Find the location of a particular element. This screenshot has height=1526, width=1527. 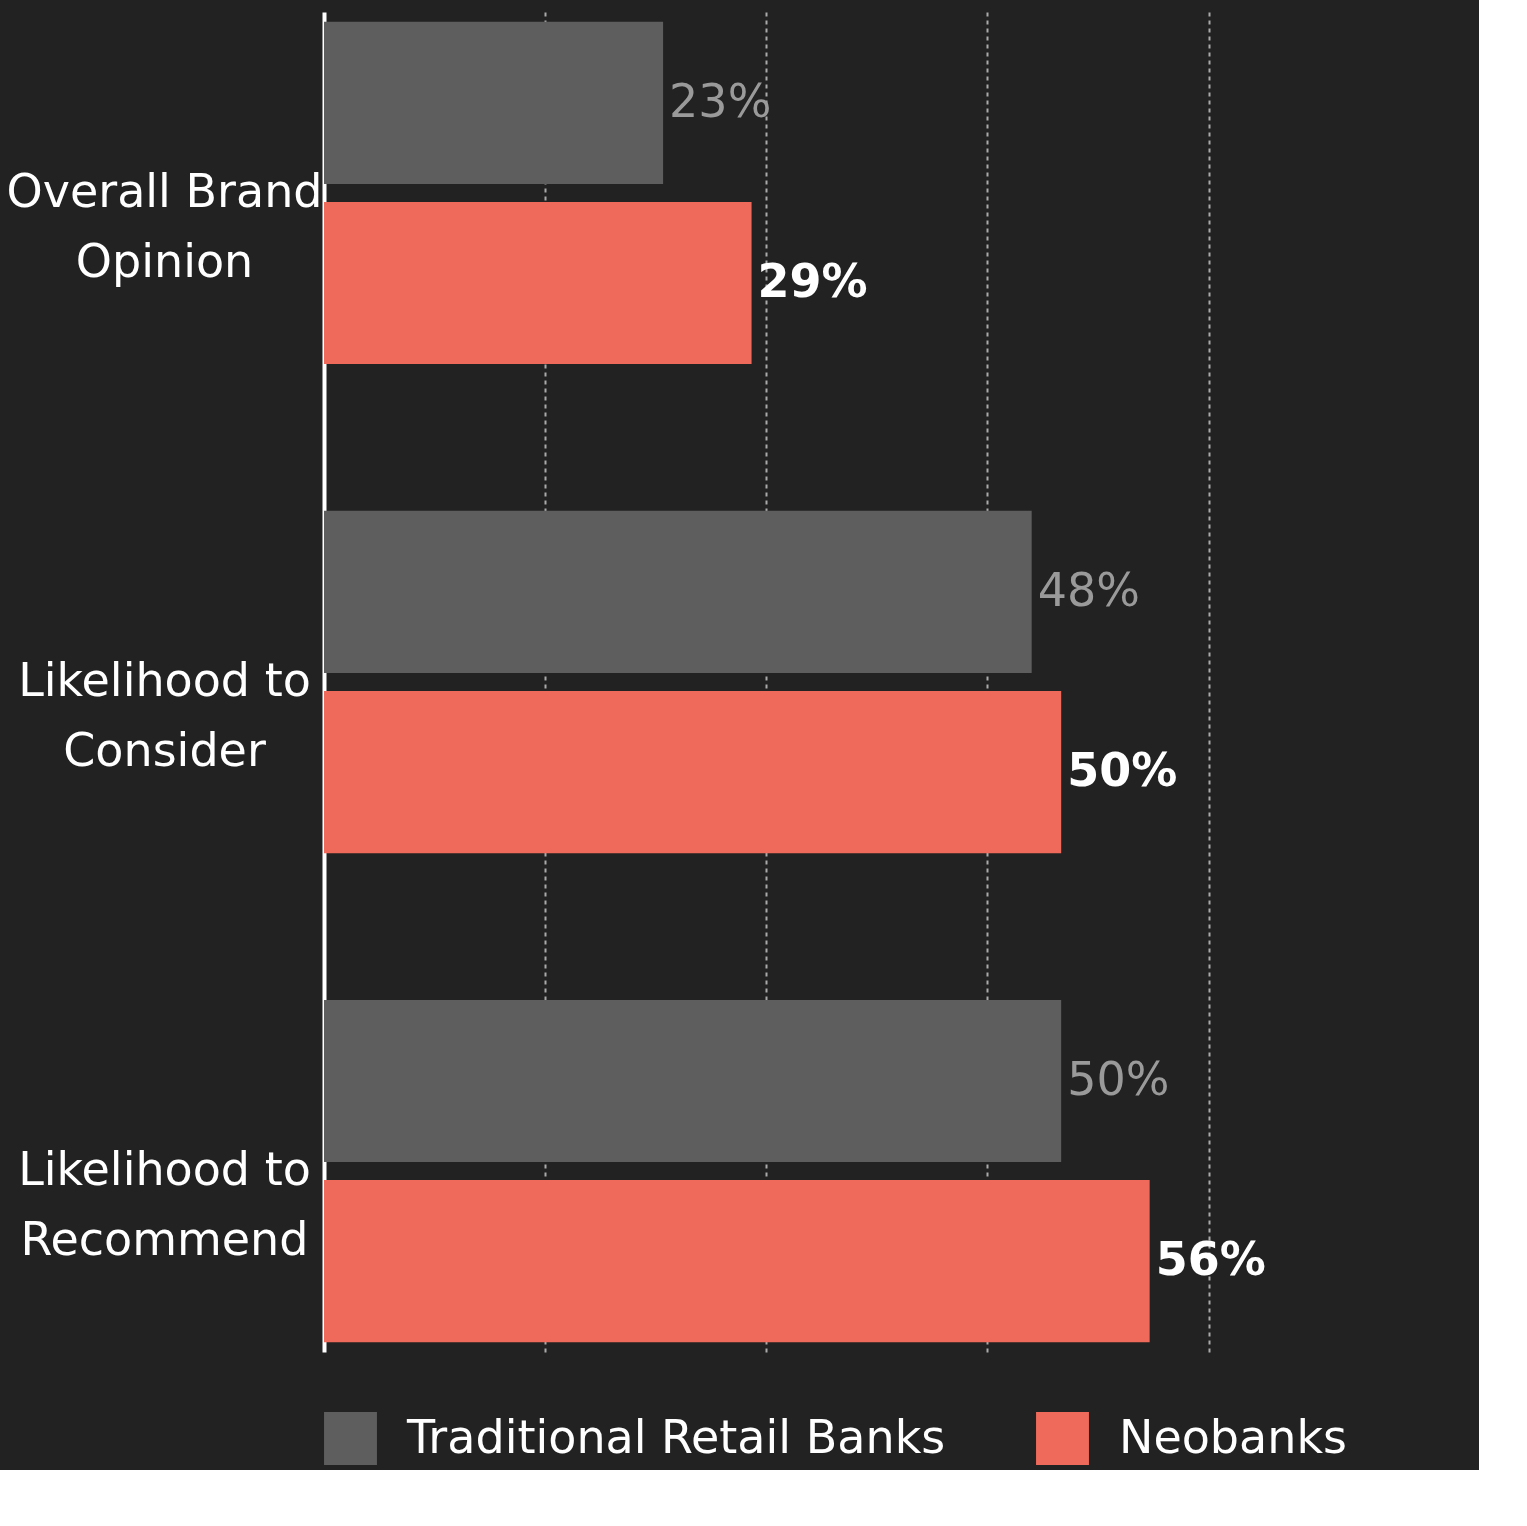

data-label: 23% is located at coordinates (720, 100).